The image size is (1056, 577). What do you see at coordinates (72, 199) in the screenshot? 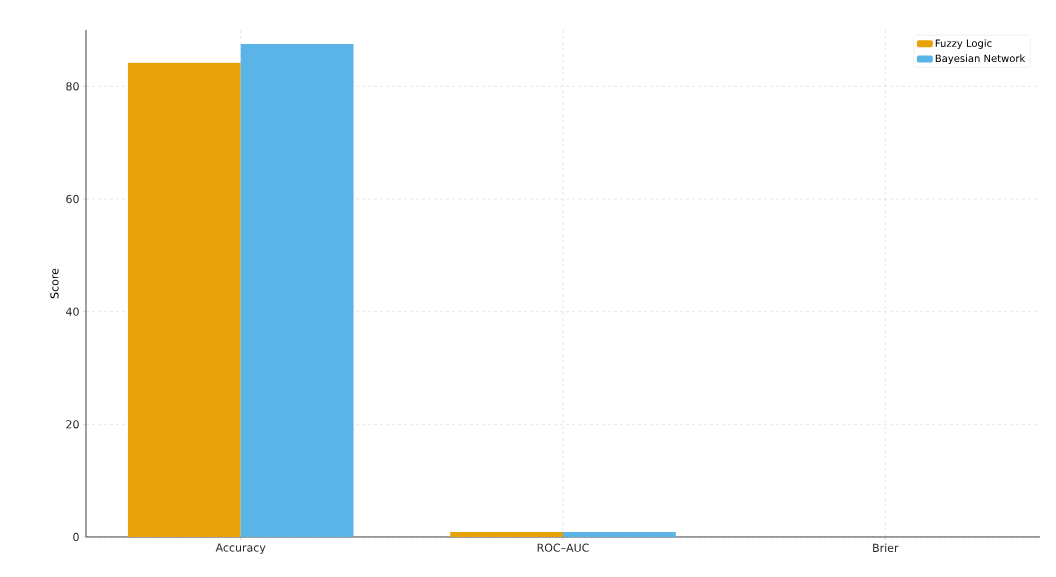
I see `y-tick-label: 60` at bounding box center [72, 199].